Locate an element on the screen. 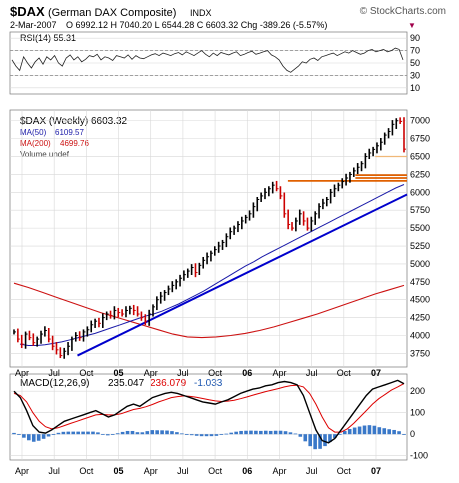 This screenshot has width=459, height=483. price-title: $DAX (Weekly) 6603.32 is located at coordinates (74, 121).